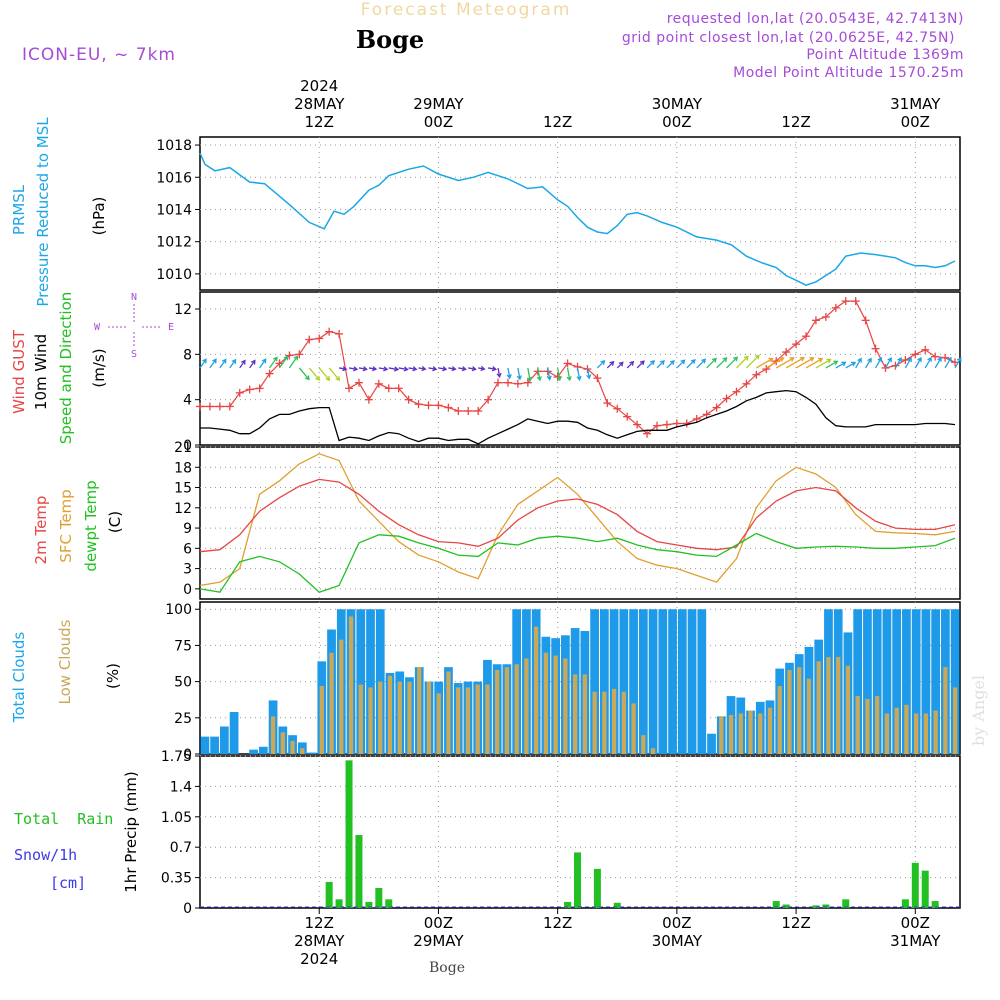 Image resolution: width=1000 pixels, height=1000 pixels. Describe the element at coordinates (66, 525) in the screenshot. I see `sfc-temp-label: SFC Temp` at that location.